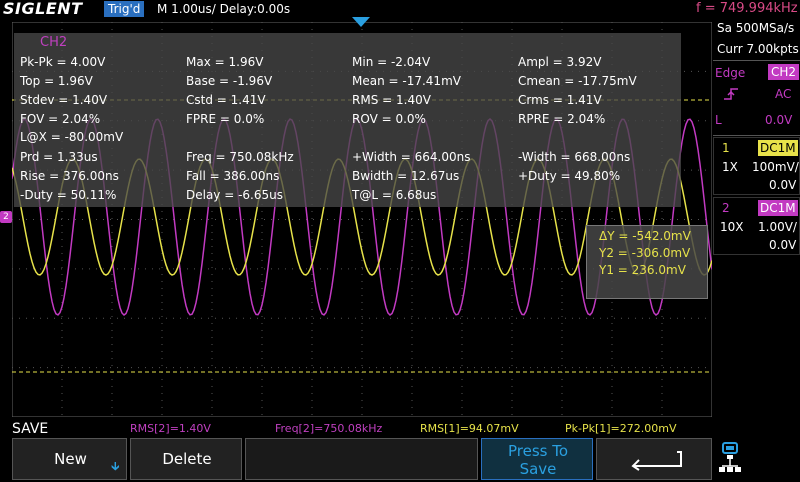  I want to click on measurement-value: Cstd = 1.41V, so click(226, 100).